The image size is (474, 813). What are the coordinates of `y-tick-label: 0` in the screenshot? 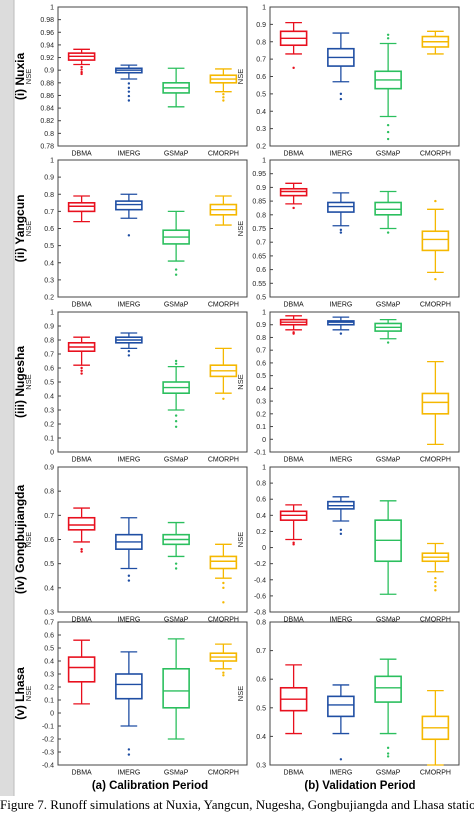 It's located at (264, 440).